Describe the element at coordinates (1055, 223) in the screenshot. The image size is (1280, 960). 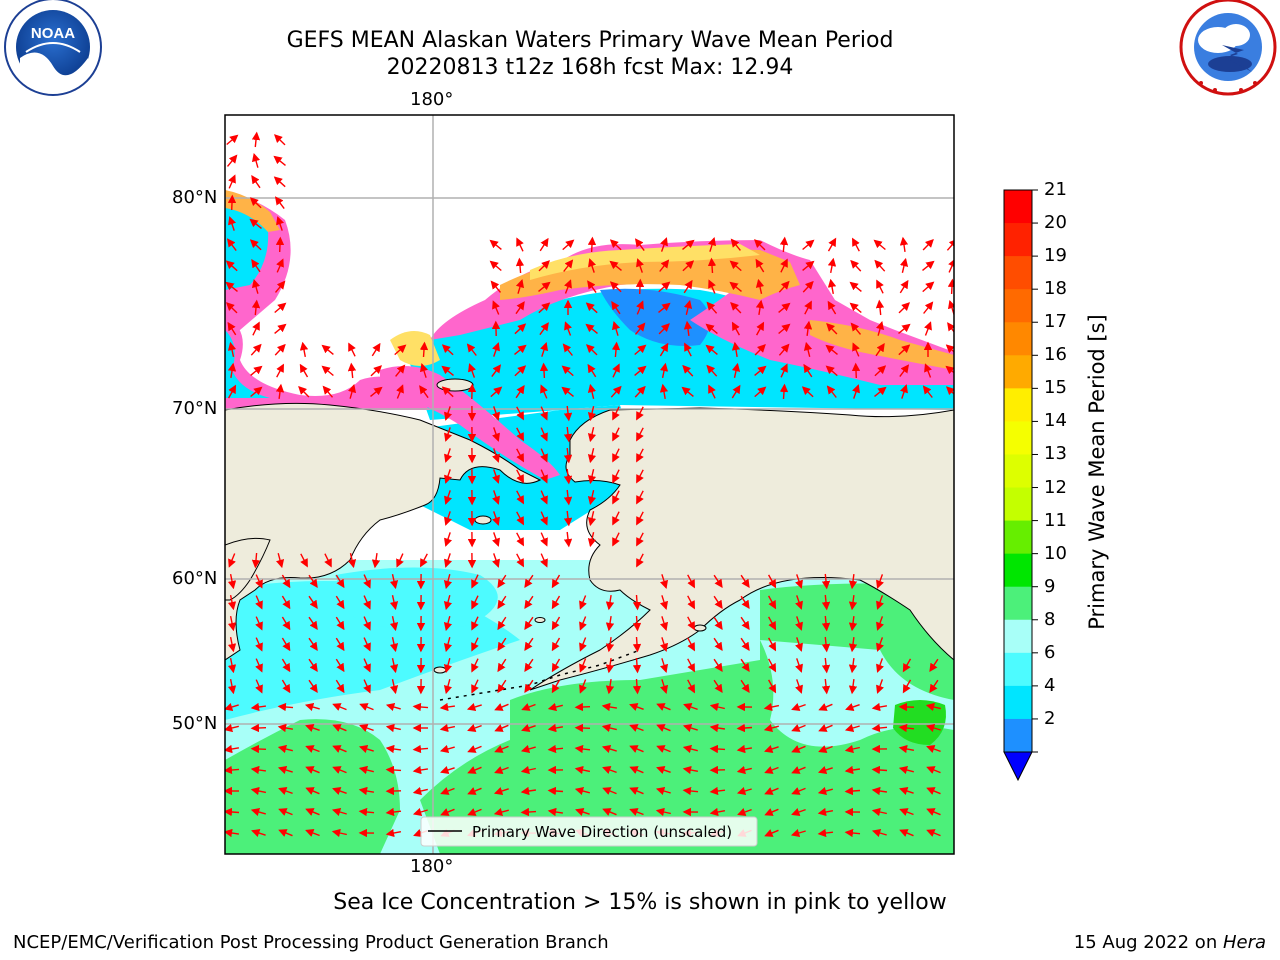
I see `colorbar-tick-label: 20` at that location.